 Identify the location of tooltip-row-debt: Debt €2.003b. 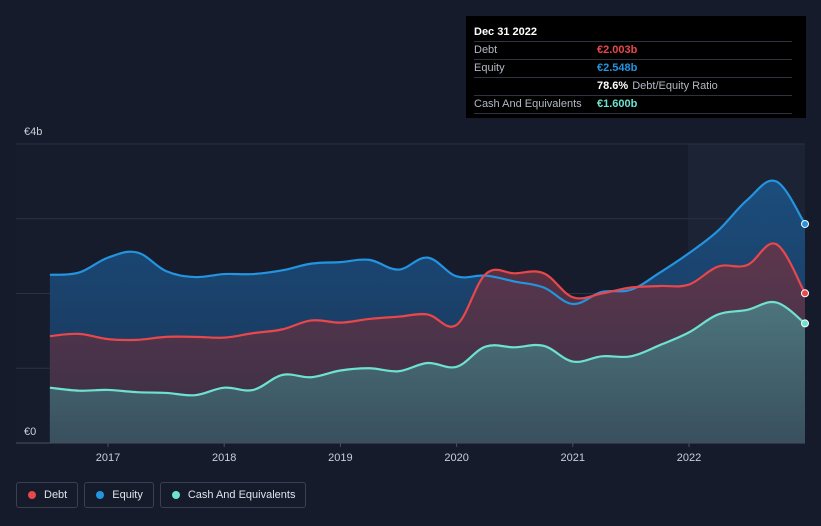
(633, 50).